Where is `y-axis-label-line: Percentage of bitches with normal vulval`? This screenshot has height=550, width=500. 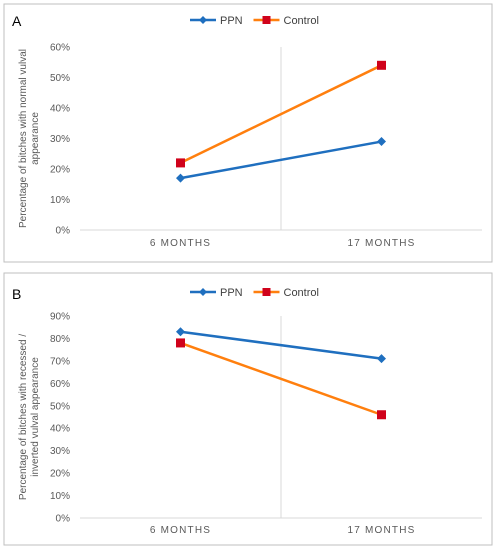 y-axis-label-line: Percentage of bitches with normal vulval is located at coordinates (23, 138).